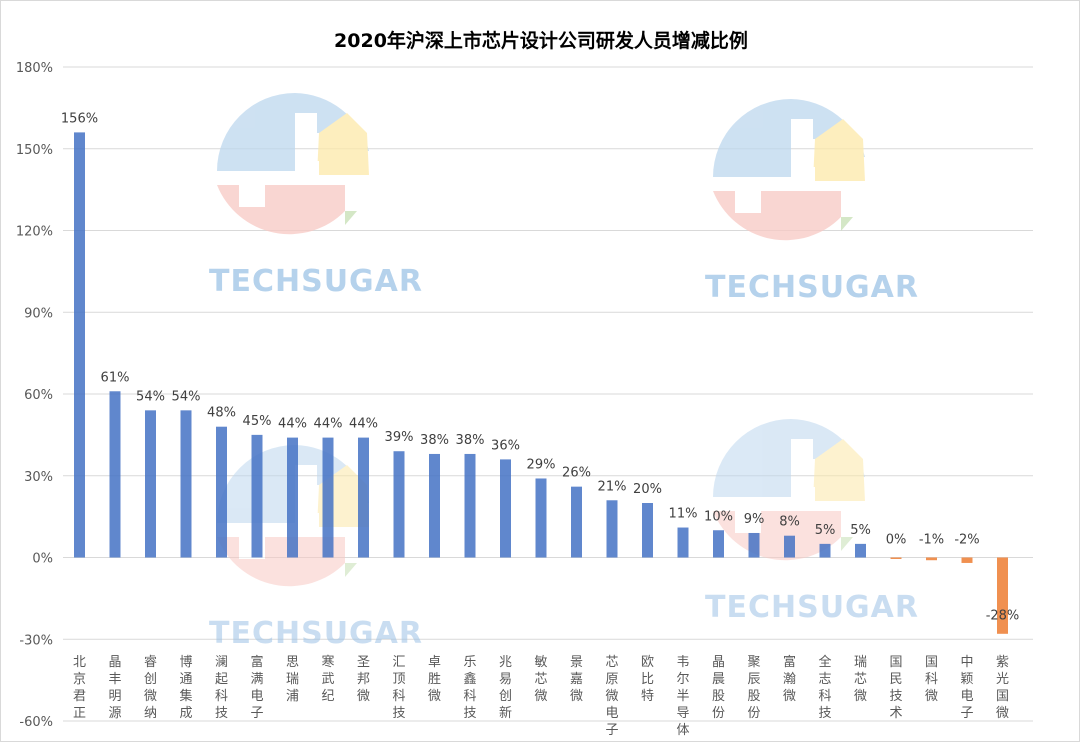  Describe the element at coordinates (1002, 688) in the screenshot. I see `x-category-label: 紫光国微` at that location.